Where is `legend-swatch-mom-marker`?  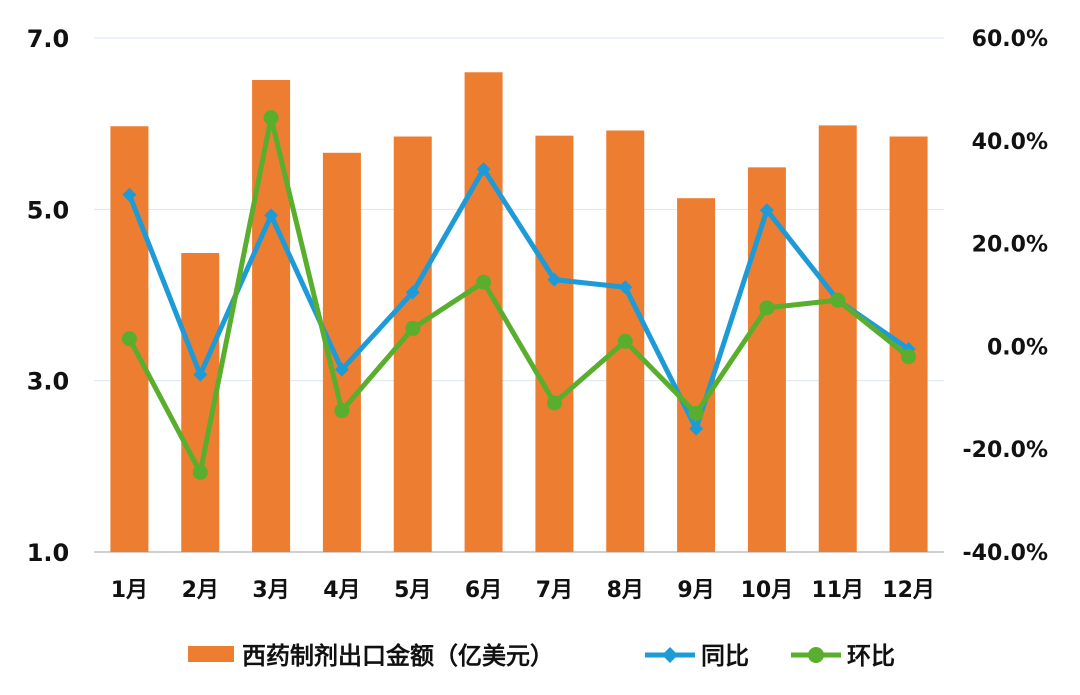 legend-swatch-mom-marker is located at coordinates (816, 655).